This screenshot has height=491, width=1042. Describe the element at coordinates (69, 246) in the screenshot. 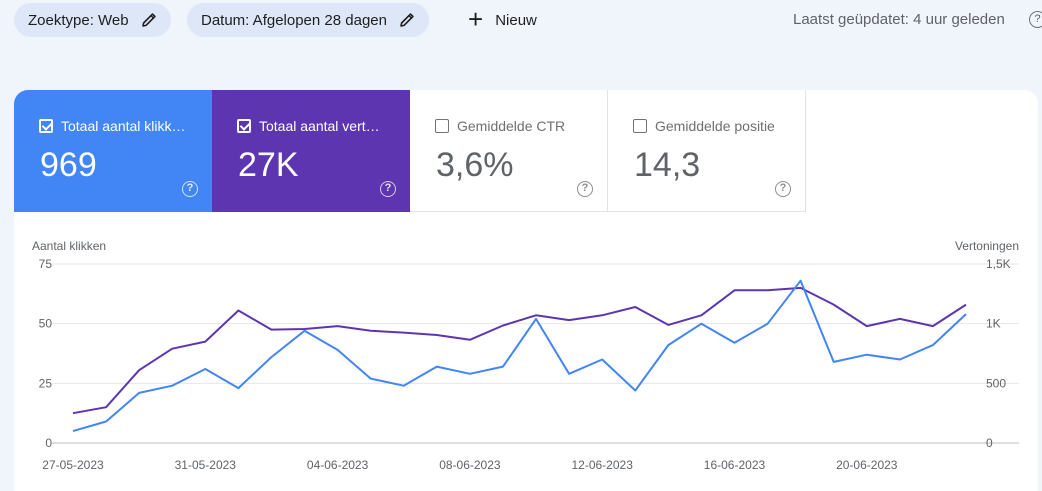

I see `left-axis-label: Aantal klikken` at that location.